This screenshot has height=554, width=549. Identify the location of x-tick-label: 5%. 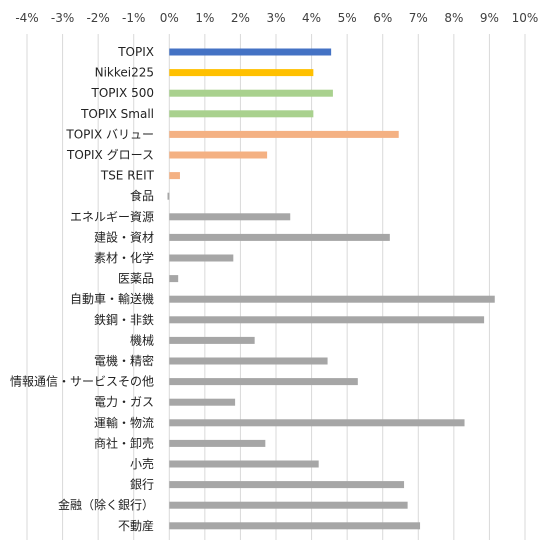
(347, 18).